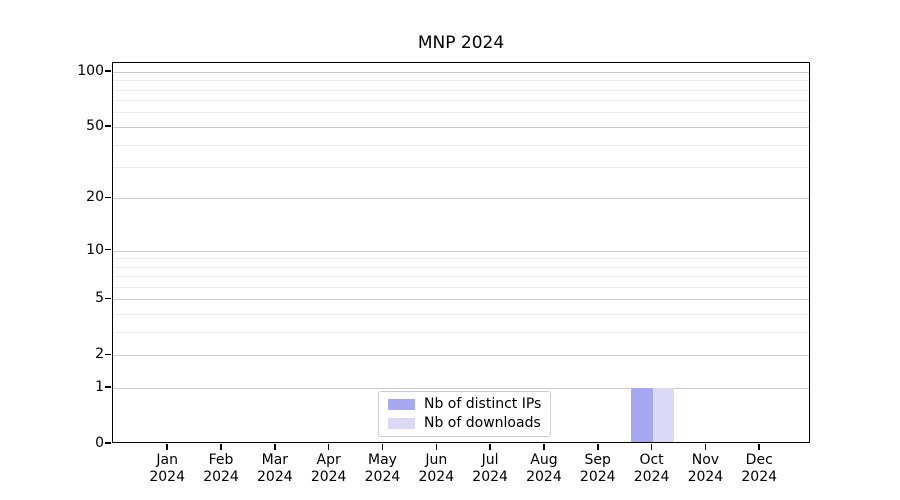  I want to click on x-tick-label: May 2024, so click(382, 468).